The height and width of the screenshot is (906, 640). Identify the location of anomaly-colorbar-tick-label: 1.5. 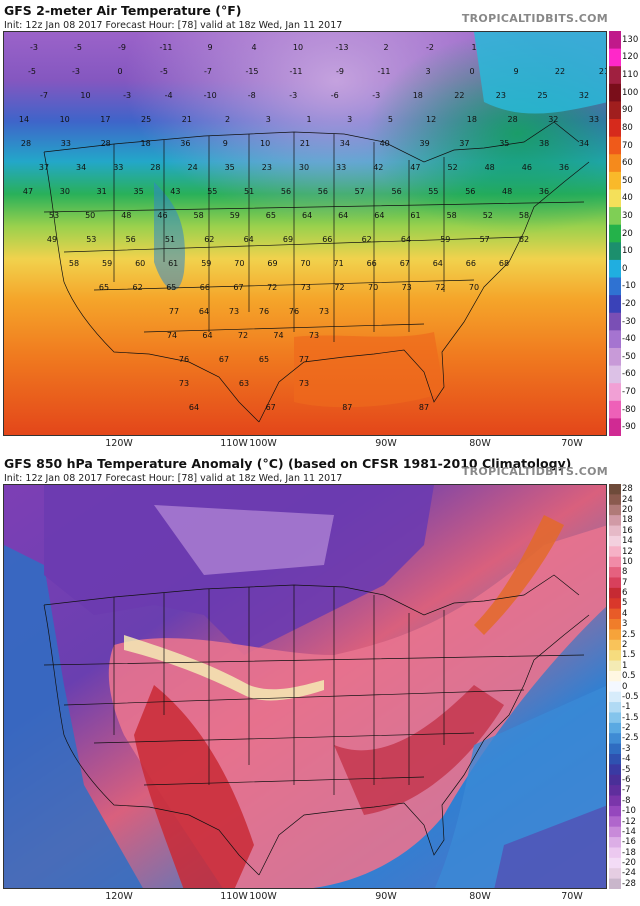
(629, 655).